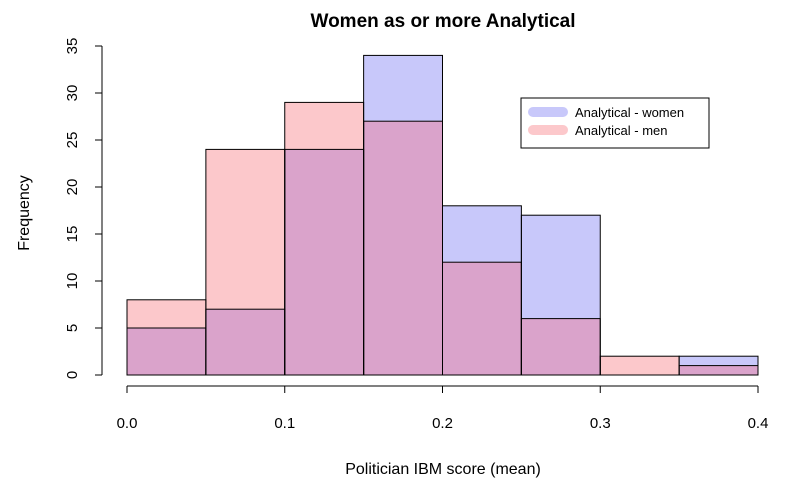 Image resolution: width=786 pixels, height=483 pixels. I want to click on legend-label-0: Analytical - women, so click(629, 112).